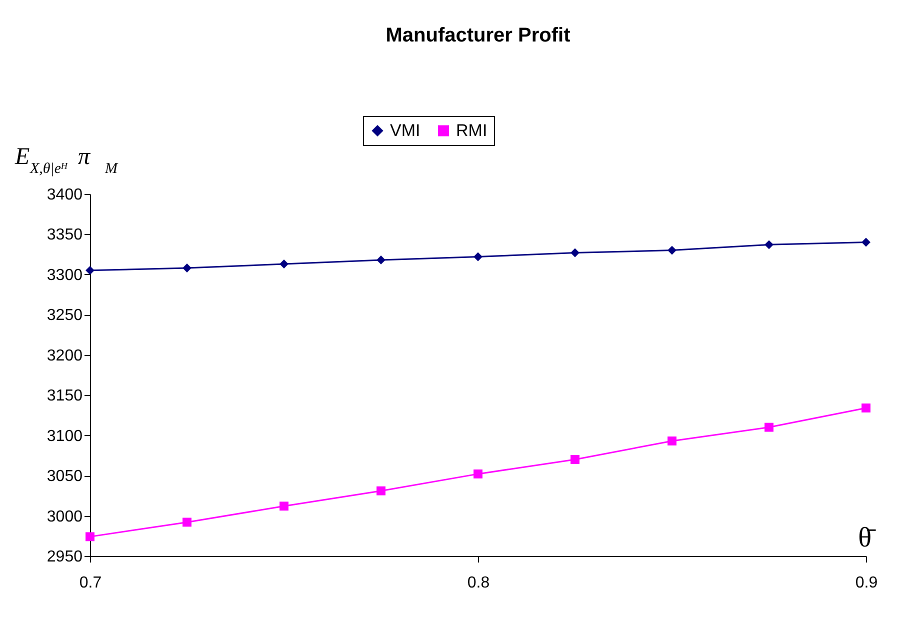  Describe the element at coordinates (472, 130) in the screenshot. I see `legend-label: RMI` at that location.